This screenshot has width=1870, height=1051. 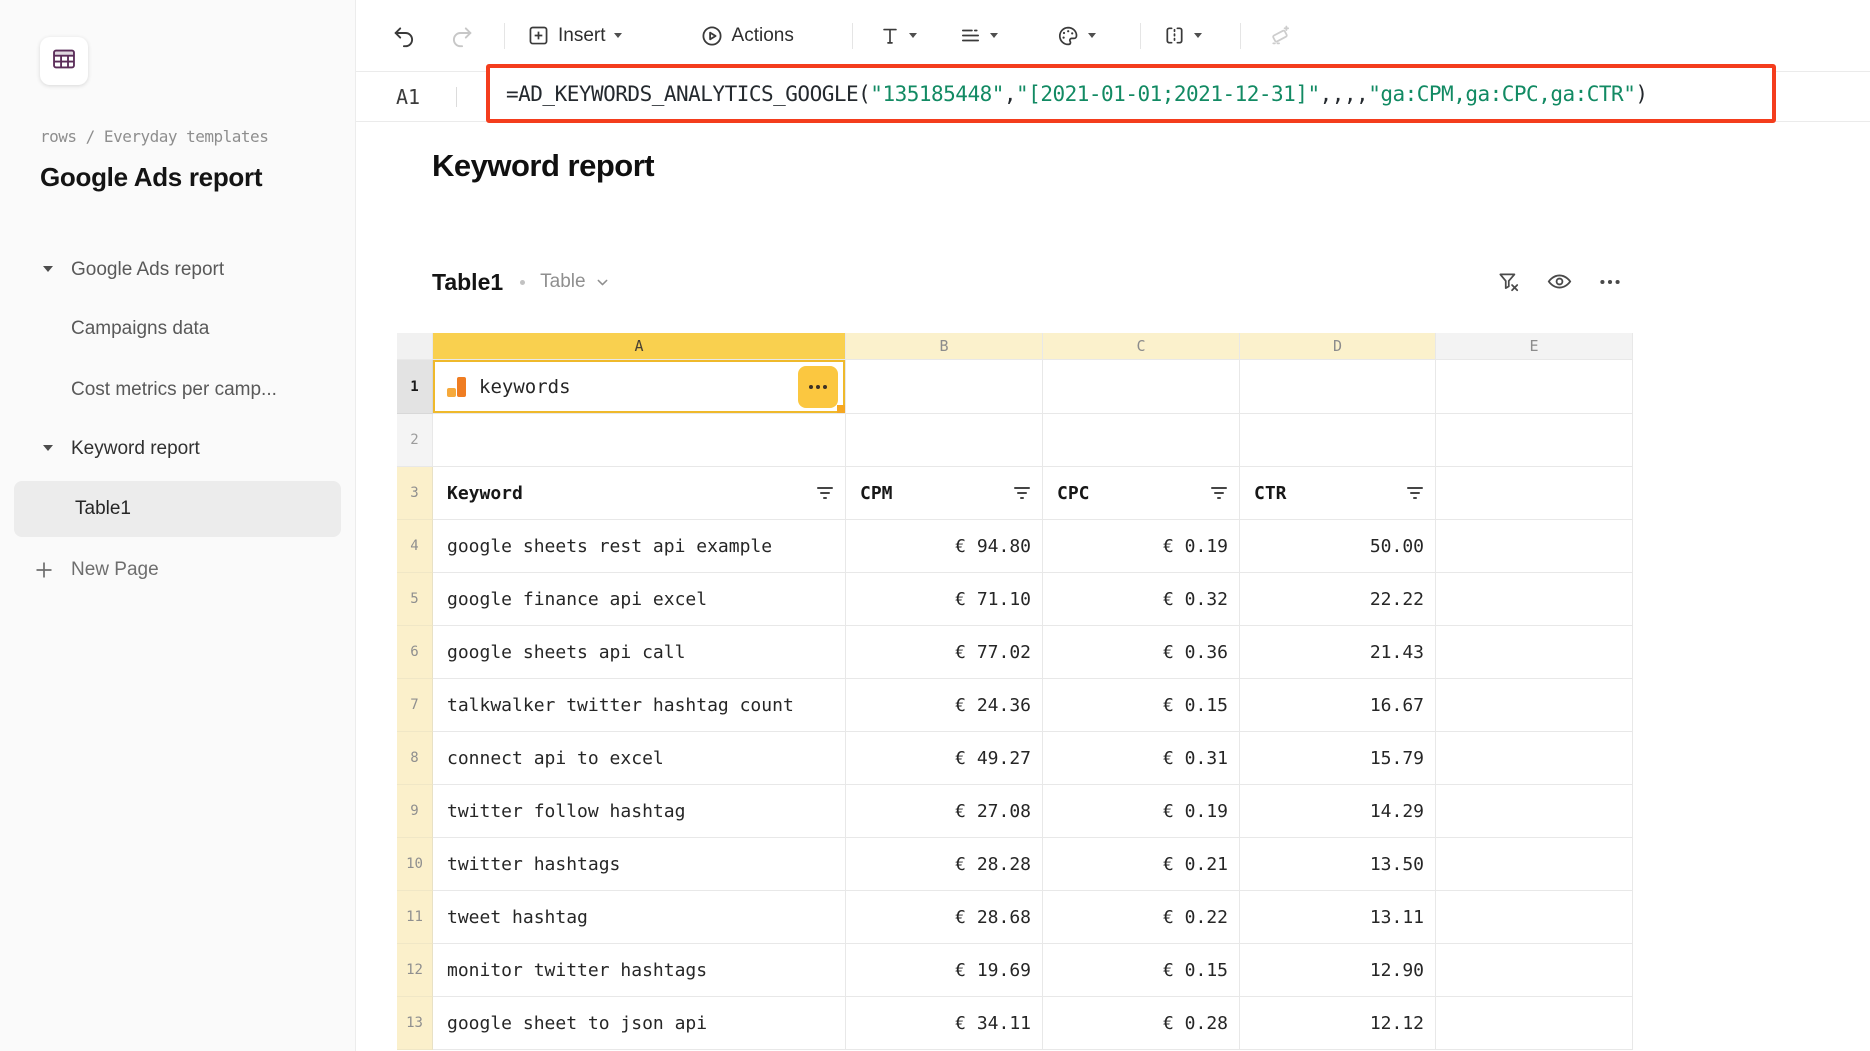 I want to click on cell-E12, so click(x=1534, y=970).